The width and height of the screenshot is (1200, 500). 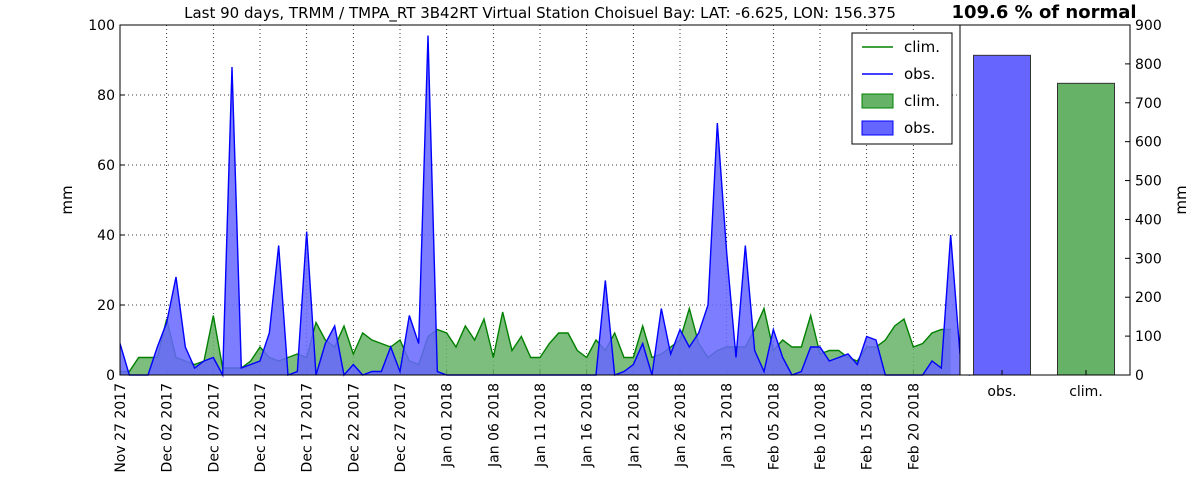 What do you see at coordinates (634, 425) in the screenshot?
I see `x-tick-label: Jan 21 2018` at bounding box center [634, 425].